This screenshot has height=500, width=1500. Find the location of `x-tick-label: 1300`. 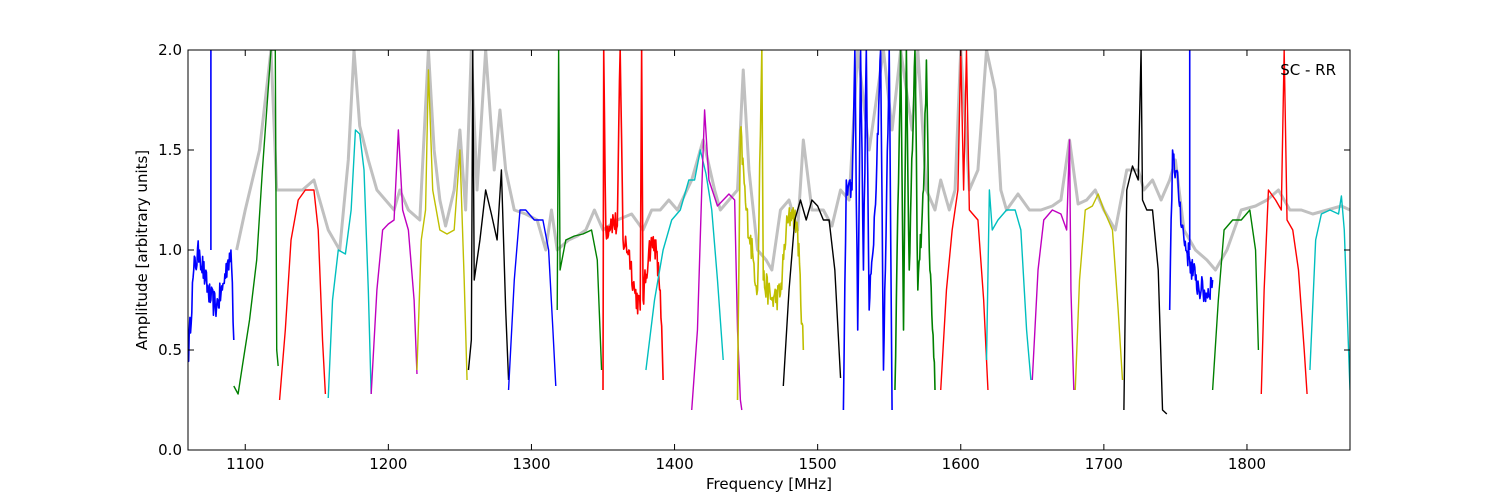

x-tick-label: 1300 is located at coordinates (531, 464).